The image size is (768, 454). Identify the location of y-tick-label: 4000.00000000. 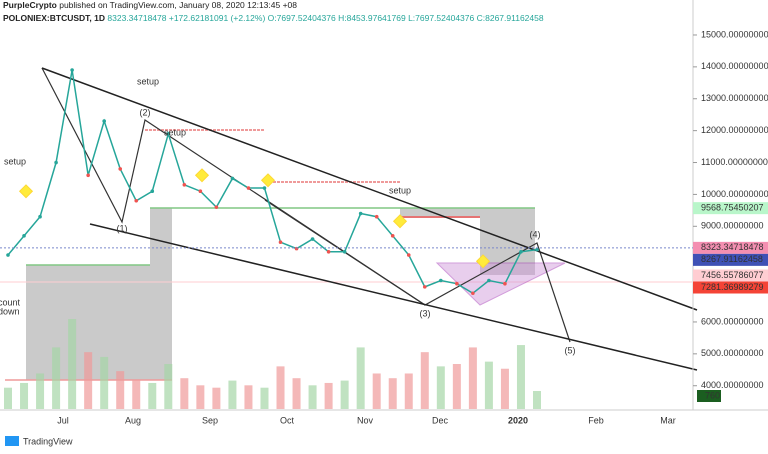
(732, 385).